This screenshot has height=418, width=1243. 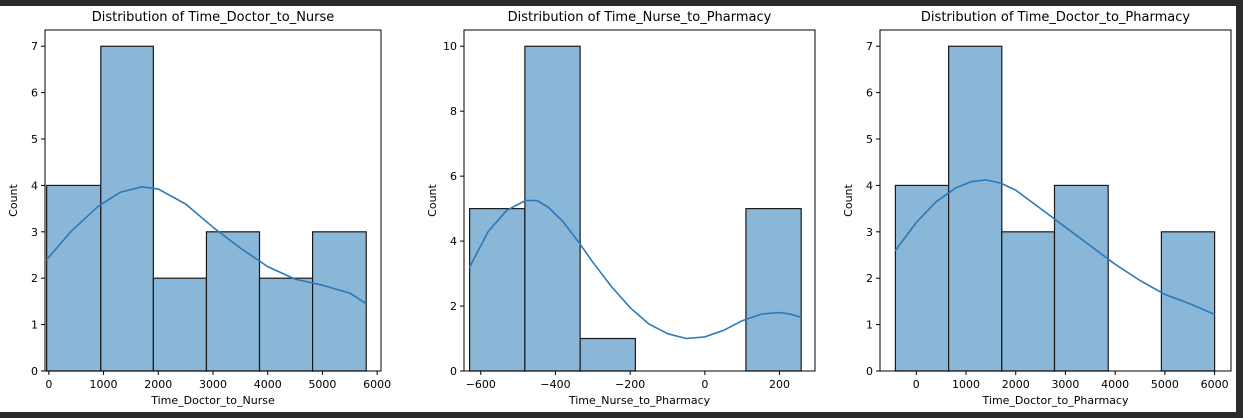 What do you see at coordinates (453, 111) in the screenshot?
I see `y-tick-label: 8` at bounding box center [453, 111].